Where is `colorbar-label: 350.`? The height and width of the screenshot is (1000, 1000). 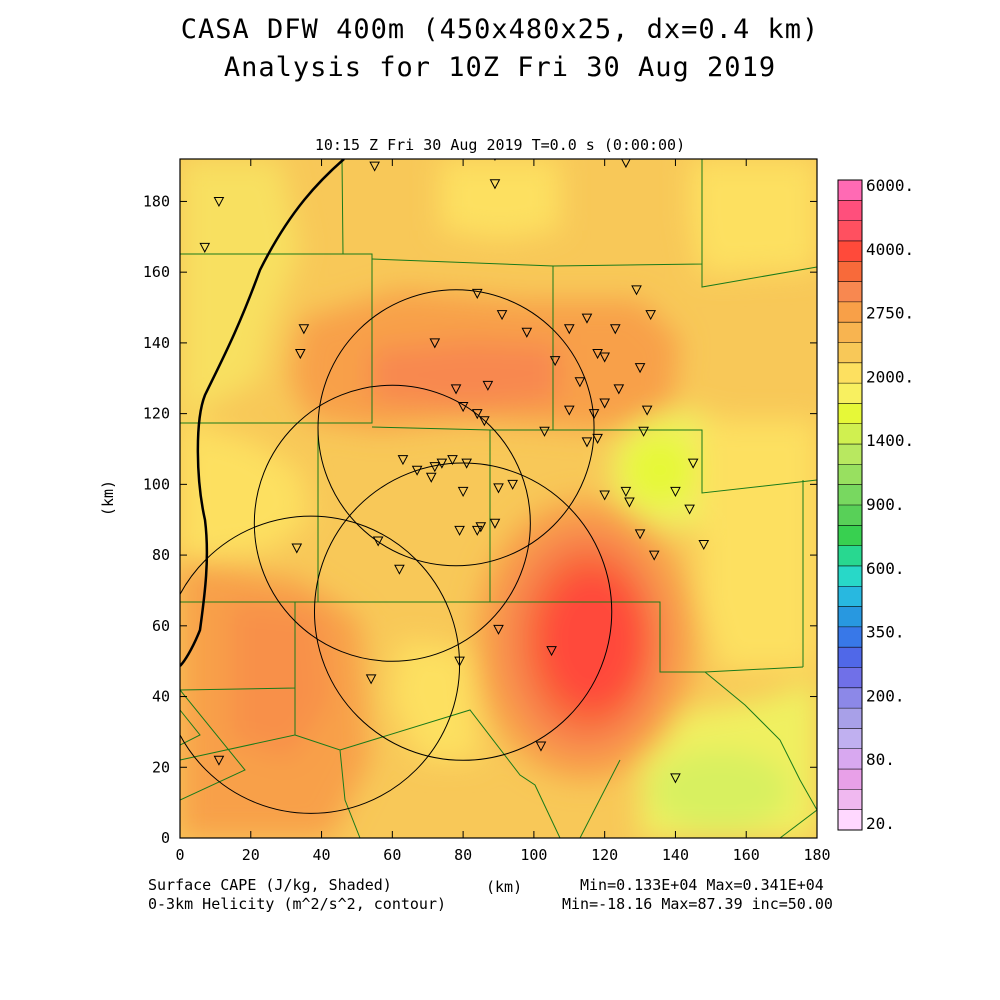 colorbar-label: 350. is located at coordinates (885, 632).